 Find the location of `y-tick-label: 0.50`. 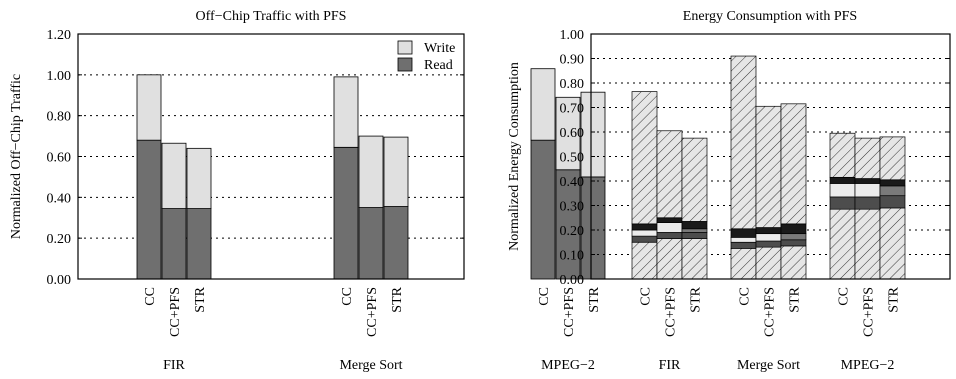

y-tick-label: 0.50 is located at coordinates (572, 158).